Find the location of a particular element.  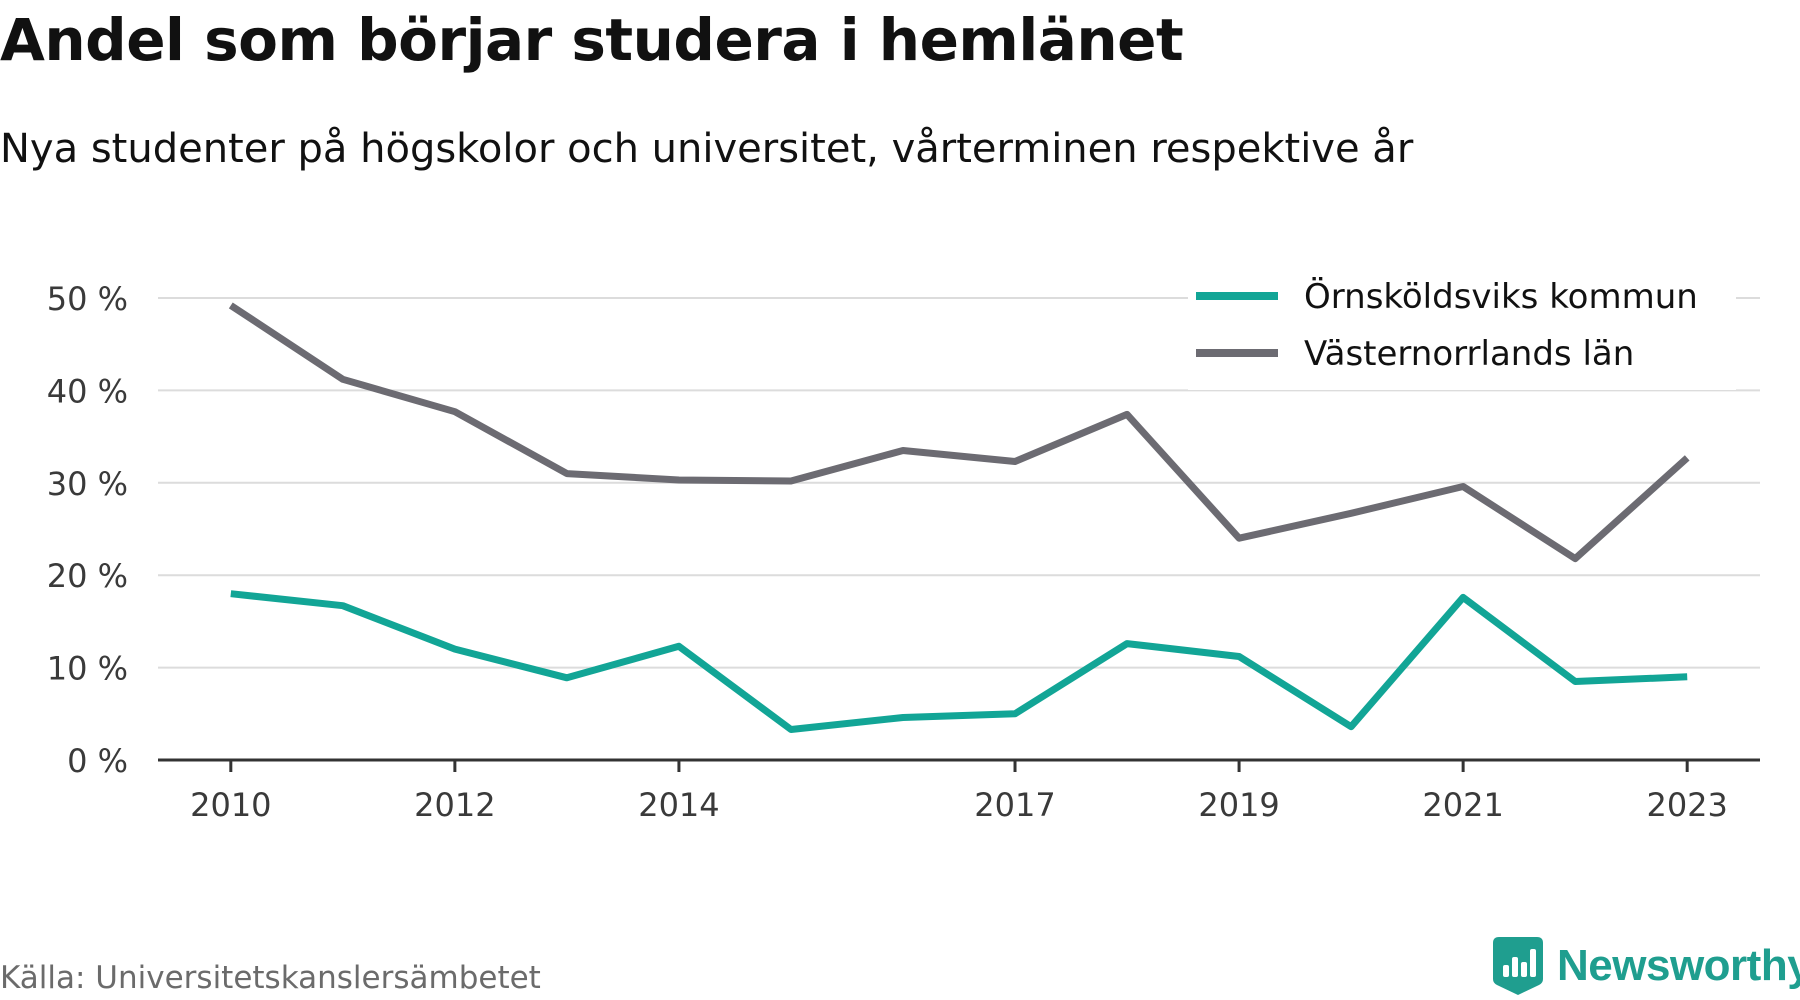

y-tick-label: 40 % is located at coordinates (87, 391).